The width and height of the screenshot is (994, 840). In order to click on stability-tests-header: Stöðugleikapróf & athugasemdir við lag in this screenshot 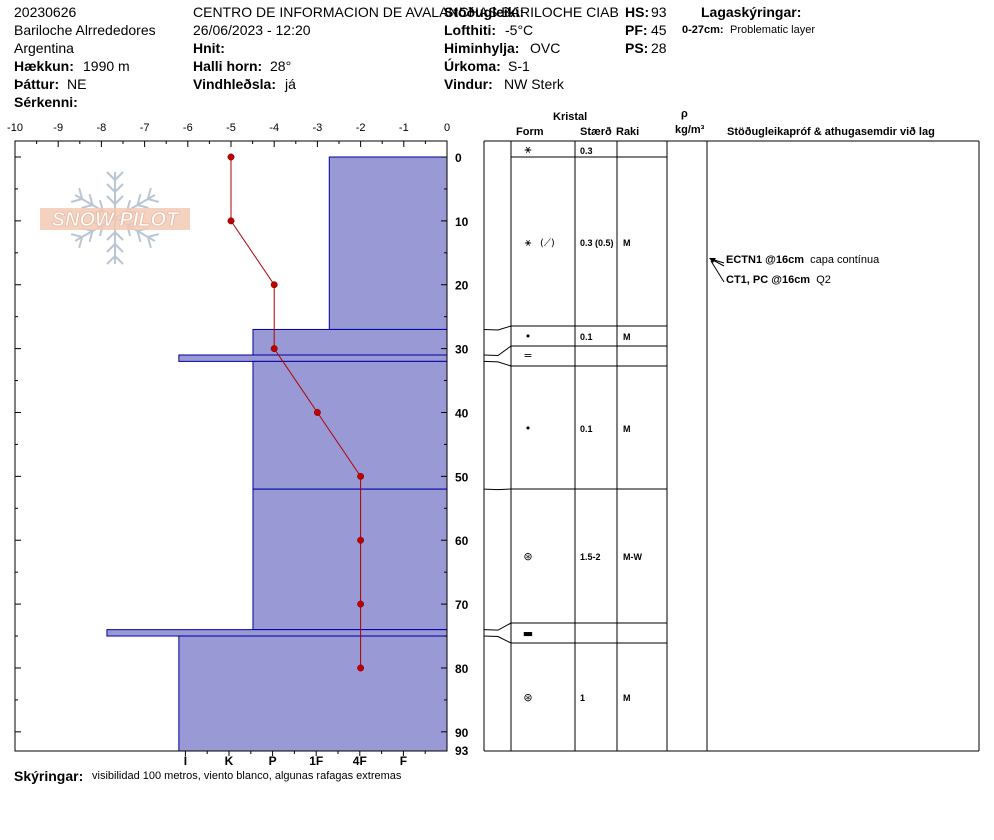, I will do `click(831, 132)`.